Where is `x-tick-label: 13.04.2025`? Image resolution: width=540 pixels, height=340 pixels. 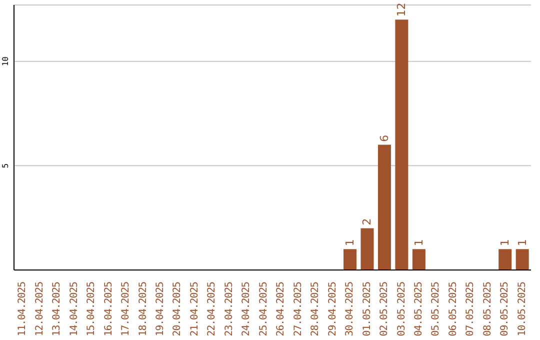
x-tick-label: 13.04.2025 is located at coordinates (57, 308).